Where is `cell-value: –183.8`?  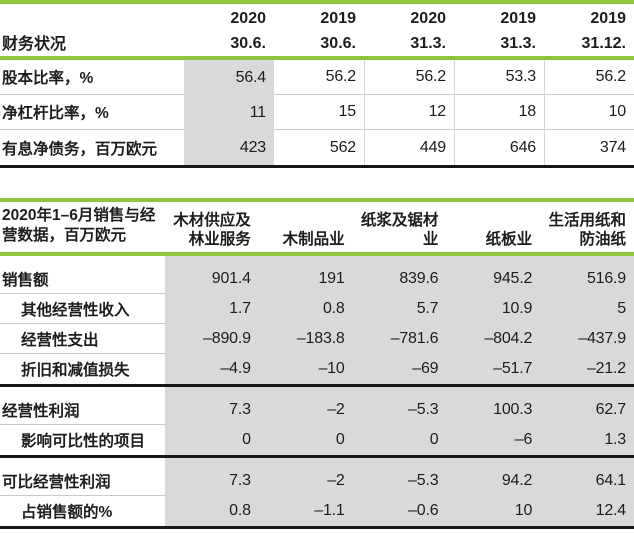
cell-value: –183.8 is located at coordinates (320, 338).